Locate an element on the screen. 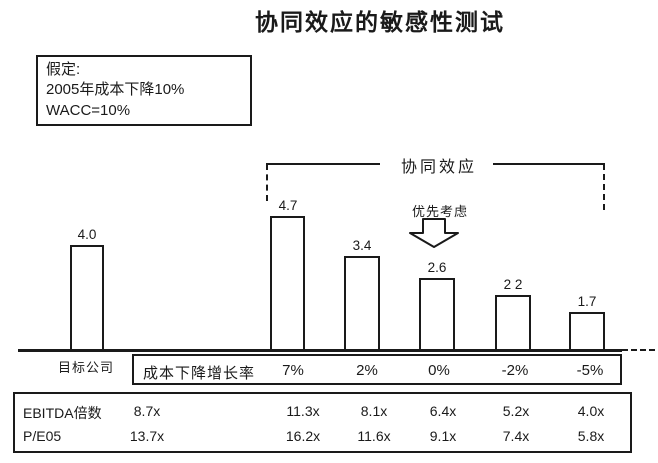 The height and width of the screenshot is (463, 658). xaxis-tick-0pct: 0% is located at coordinates (439, 370).